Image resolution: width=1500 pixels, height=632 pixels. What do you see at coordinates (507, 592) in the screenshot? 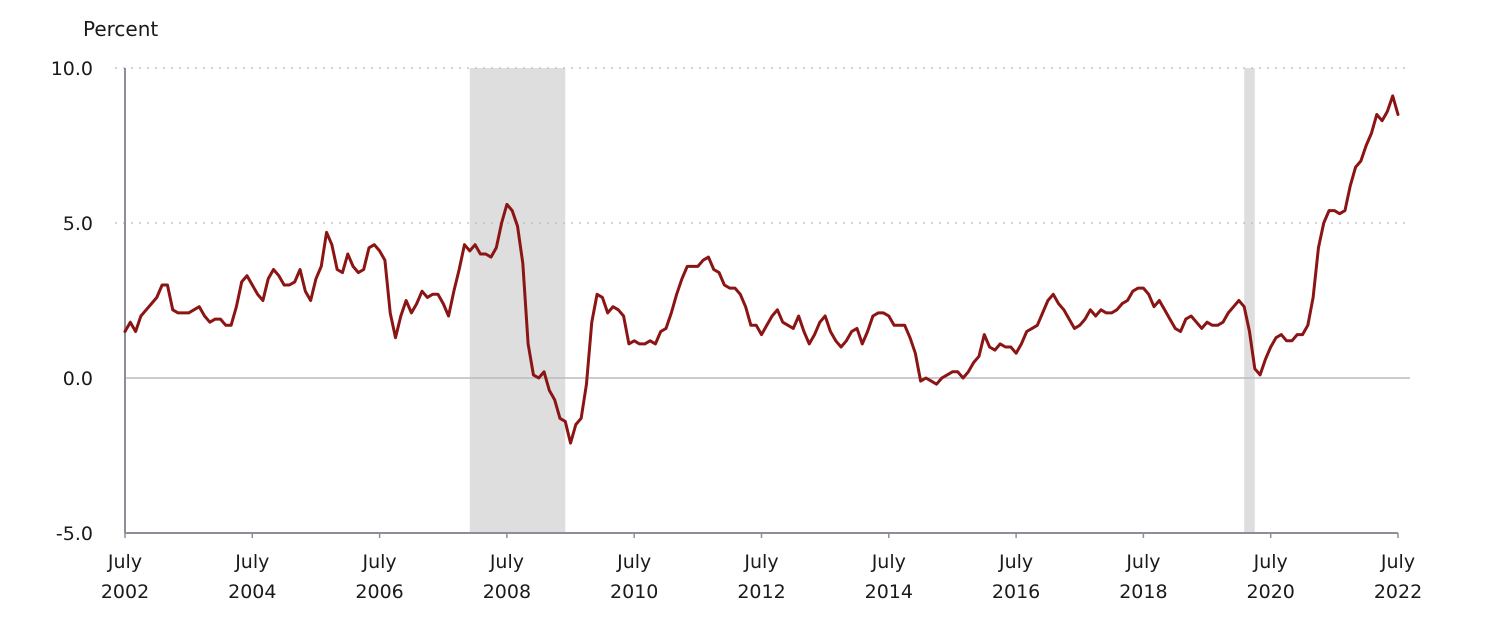
I see `x-tick-label-year: 2008` at bounding box center [507, 592].